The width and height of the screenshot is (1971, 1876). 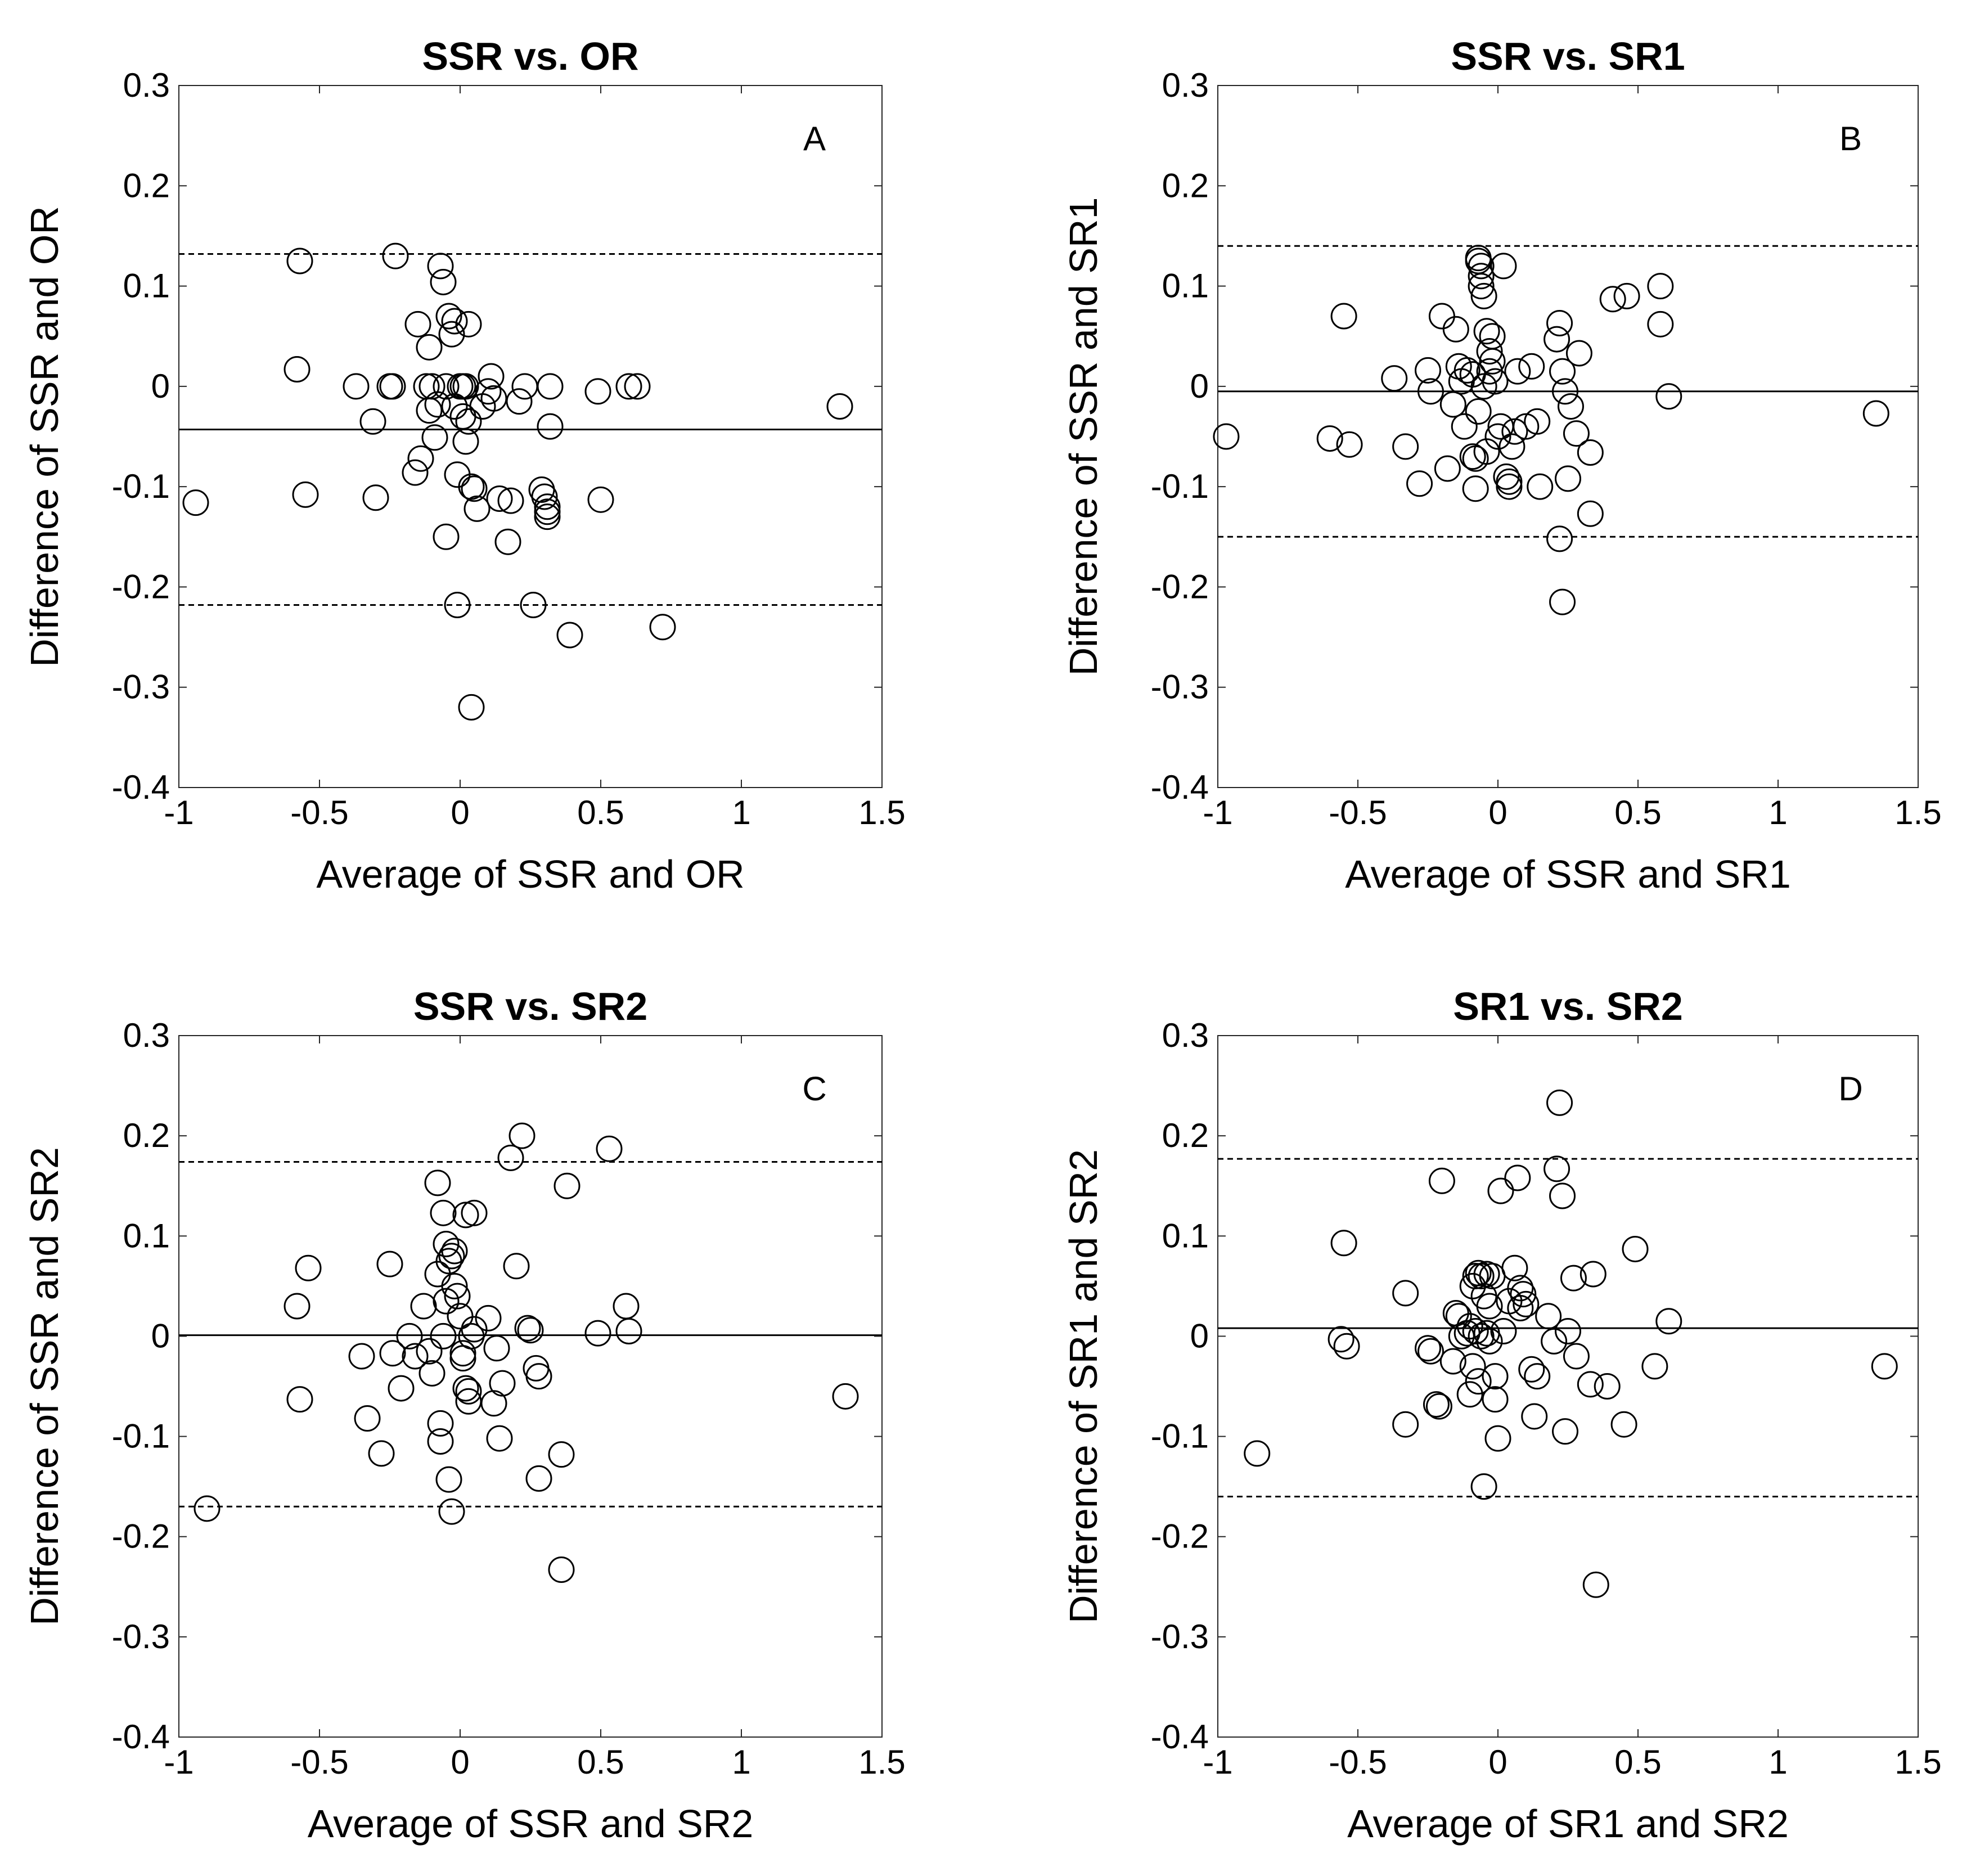 I want to click on y-axis-label: Difference of SSR and OR, so click(x=44, y=436).